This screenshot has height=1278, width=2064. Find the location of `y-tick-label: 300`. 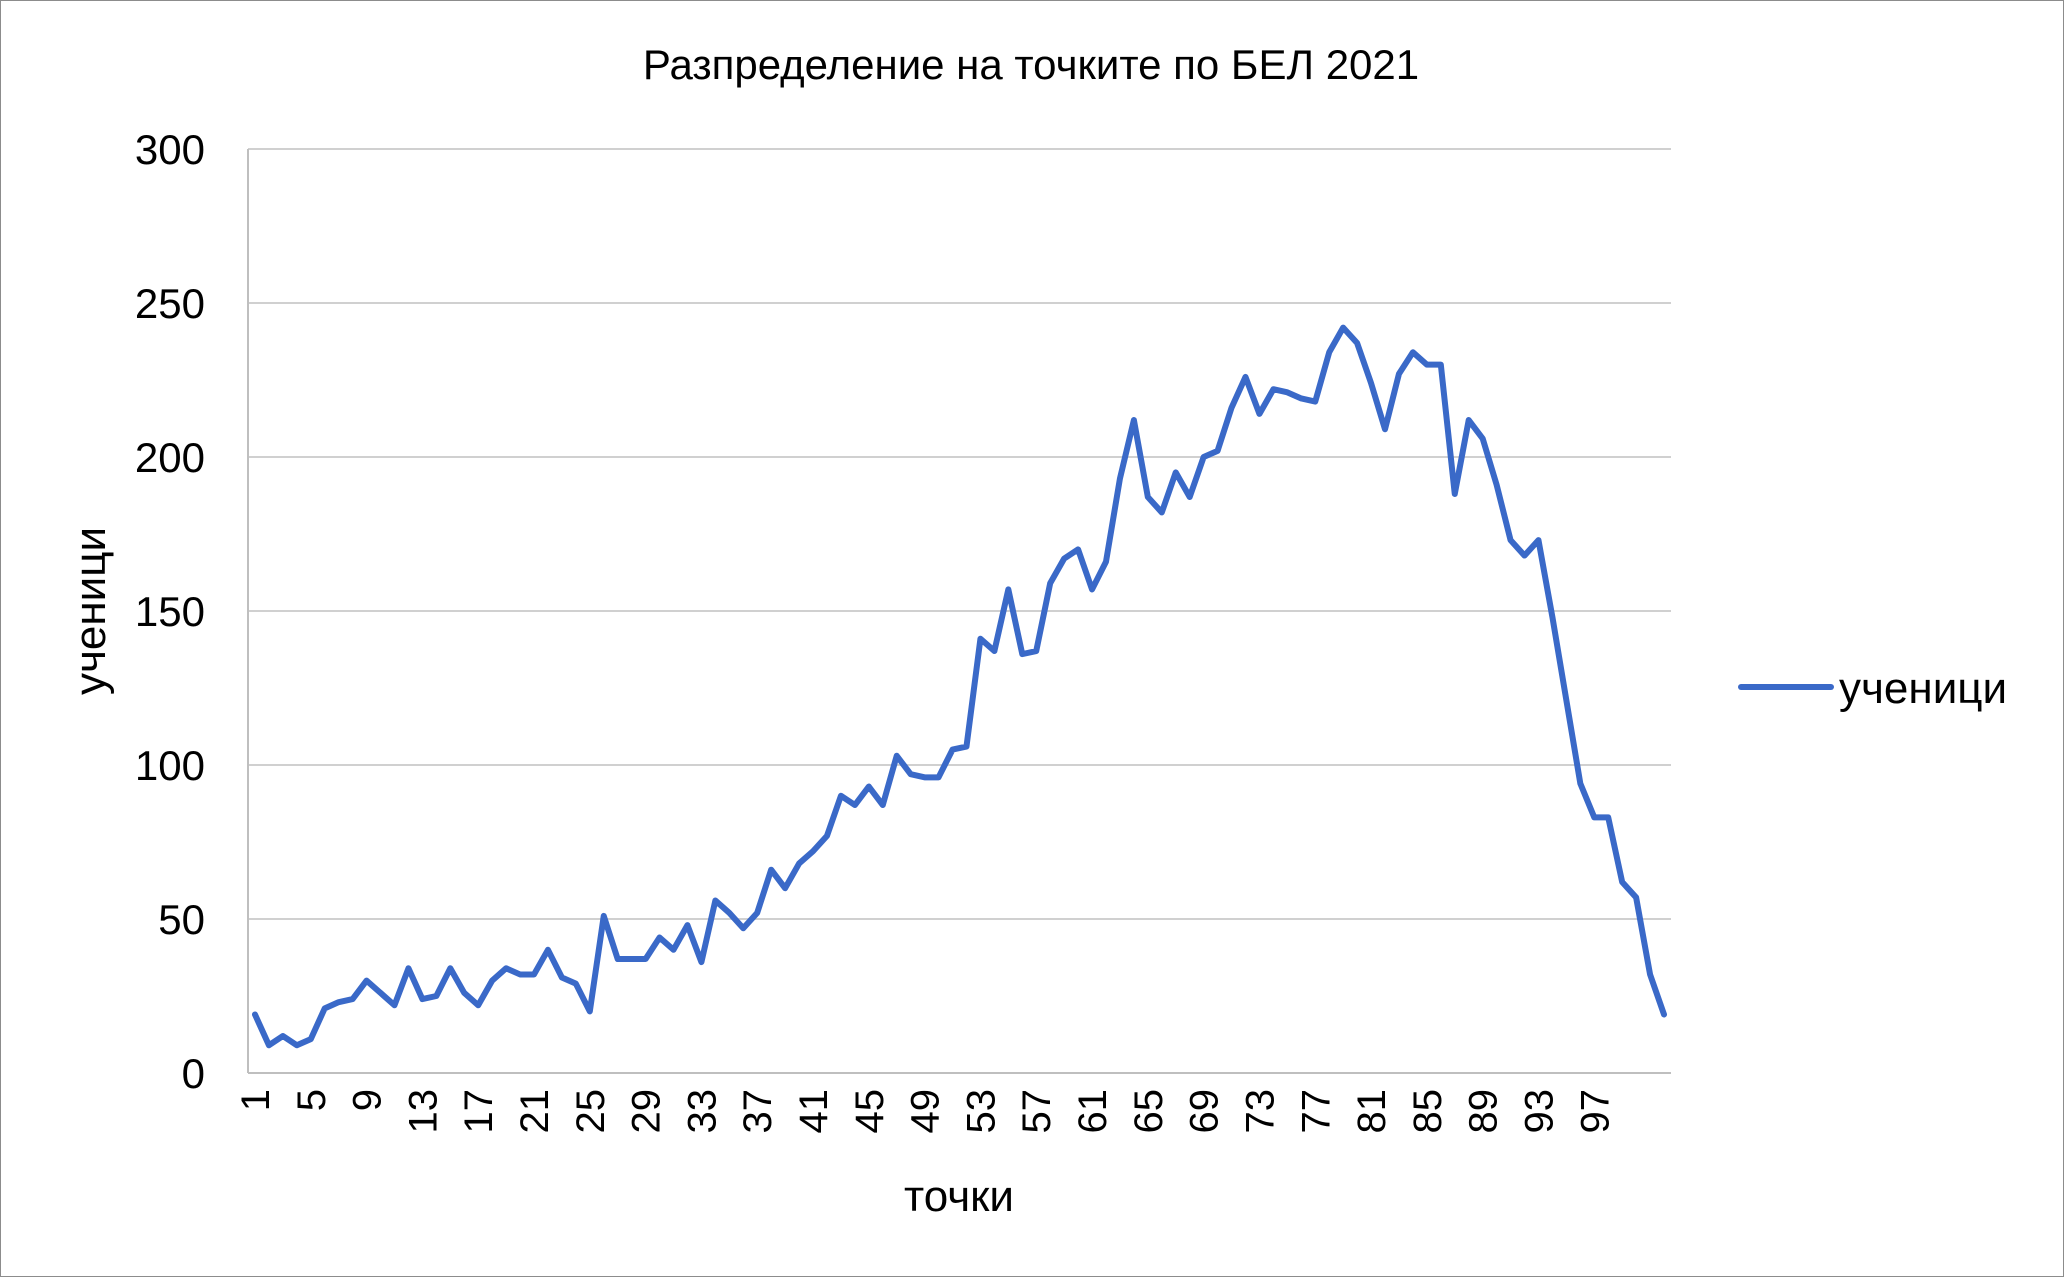

y-tick-label: 300 is located at coordinates (170, 149).